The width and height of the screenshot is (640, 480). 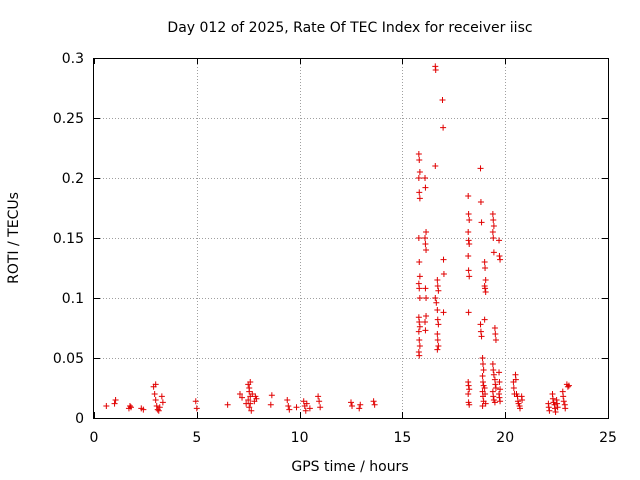 What do you see at coordinates (402, 438) in the screenshot?
I see `x-tick-label: 15` at bounding box center [402, 438].